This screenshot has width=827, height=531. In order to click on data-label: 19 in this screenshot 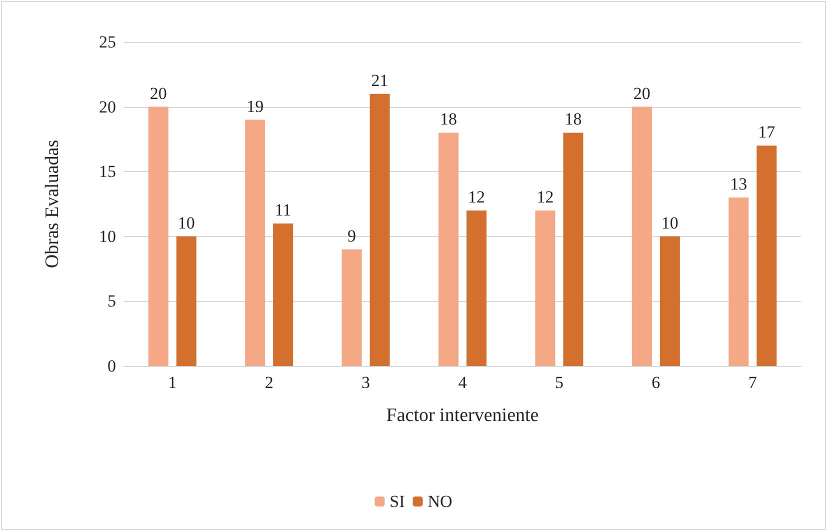, I will do `click(255, 106)`.